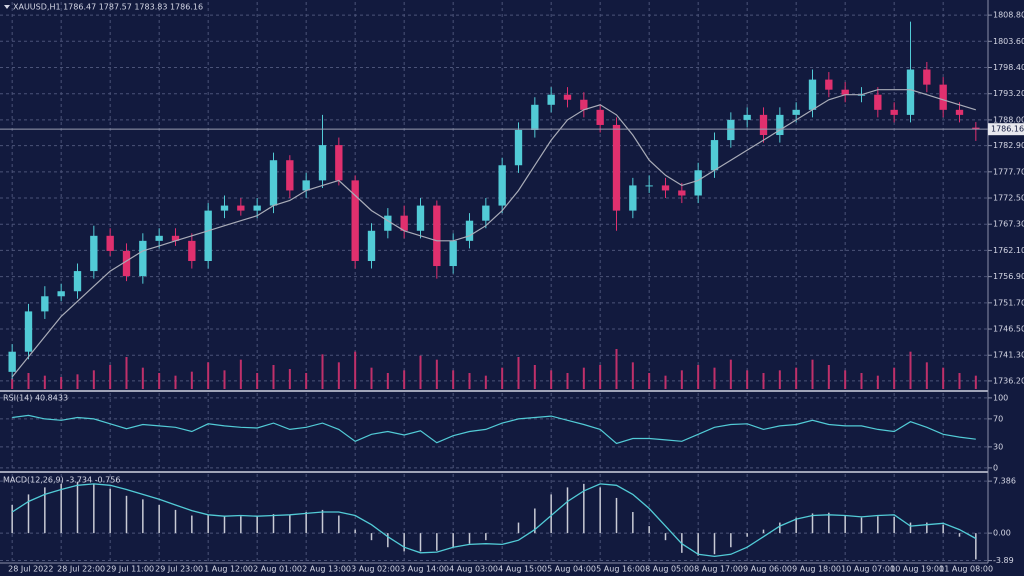  Describe the element at coordinates (1008, 302) in the screenshot. I see `y-tick-label: 1751.70` at that location.